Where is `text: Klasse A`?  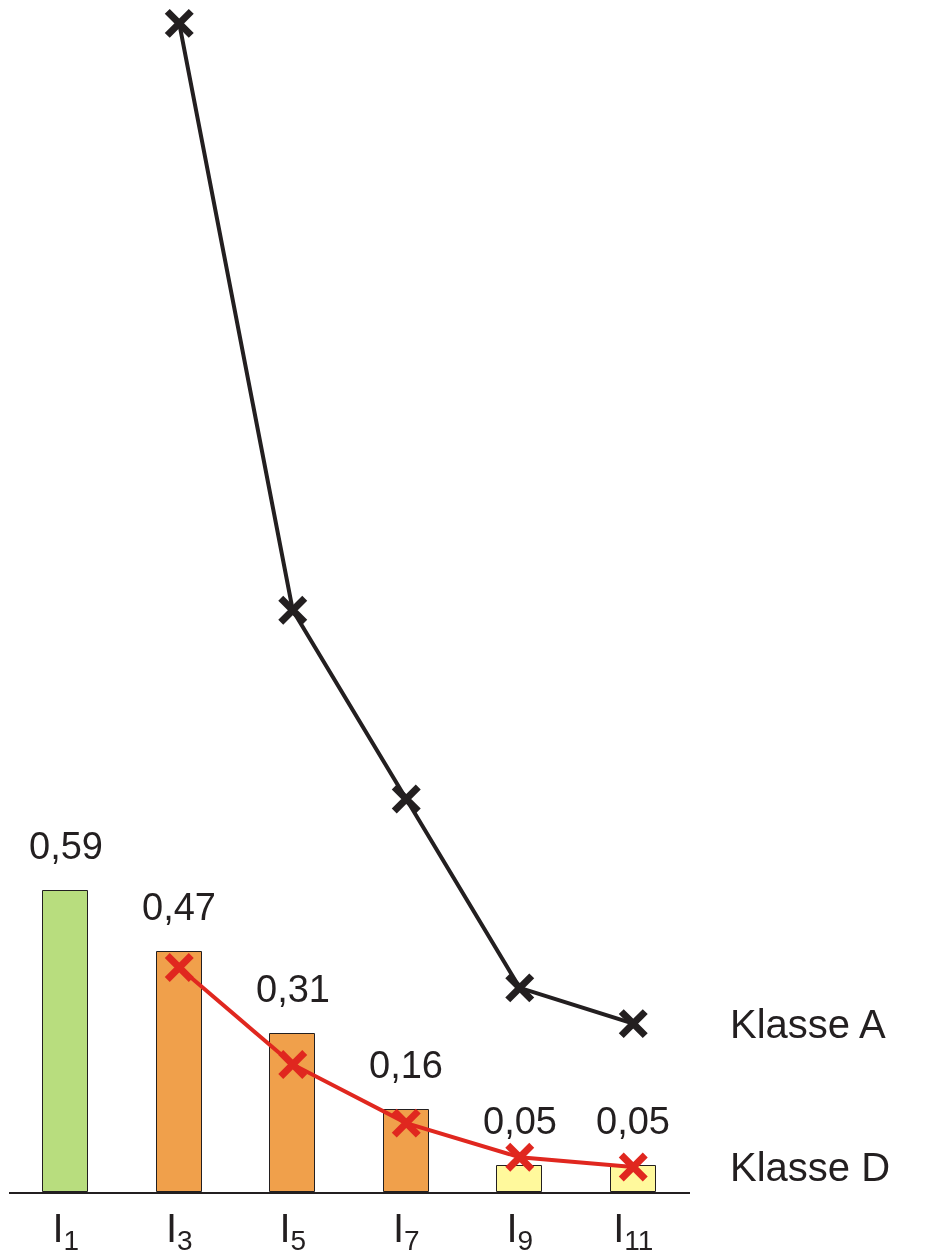 text: Klasse A is located at coordinates (808, 1024).